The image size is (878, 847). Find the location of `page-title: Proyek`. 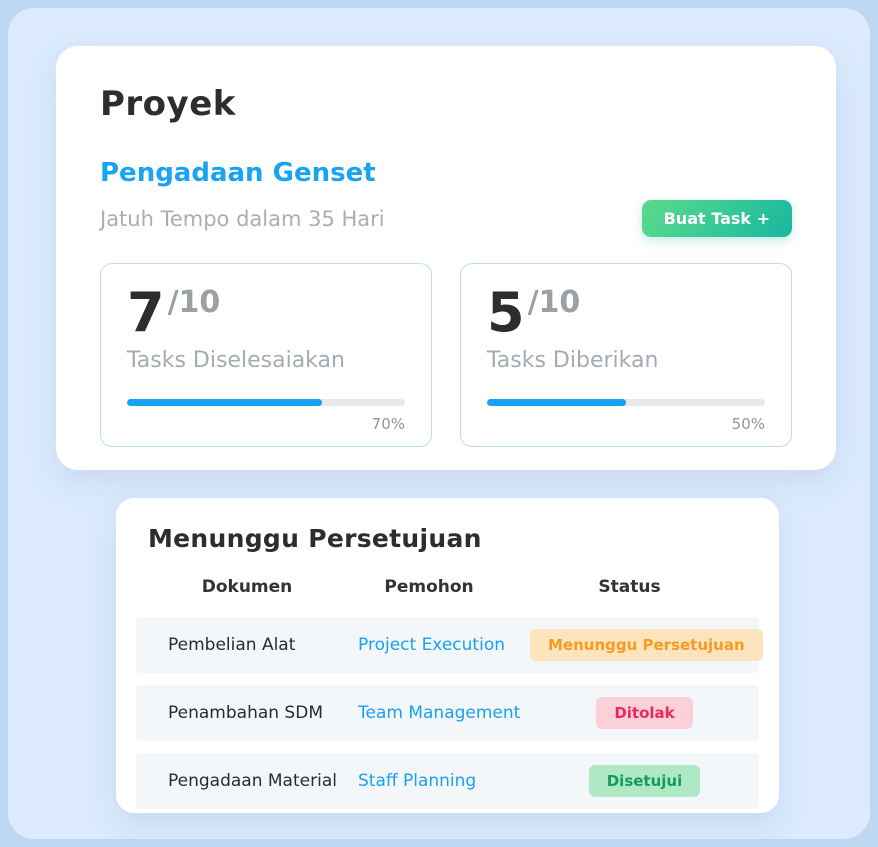

page-title: Proyek is located at coordinates (168, 104).